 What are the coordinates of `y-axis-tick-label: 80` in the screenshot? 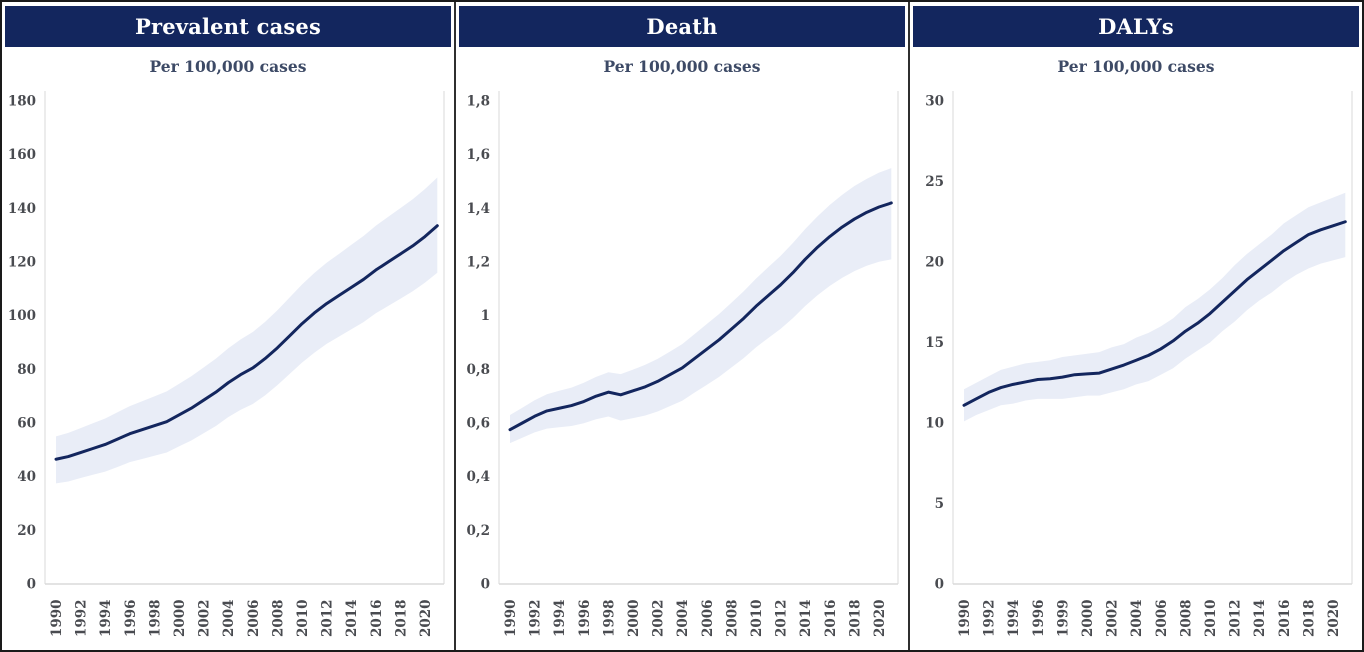 It's located at (26, 370).